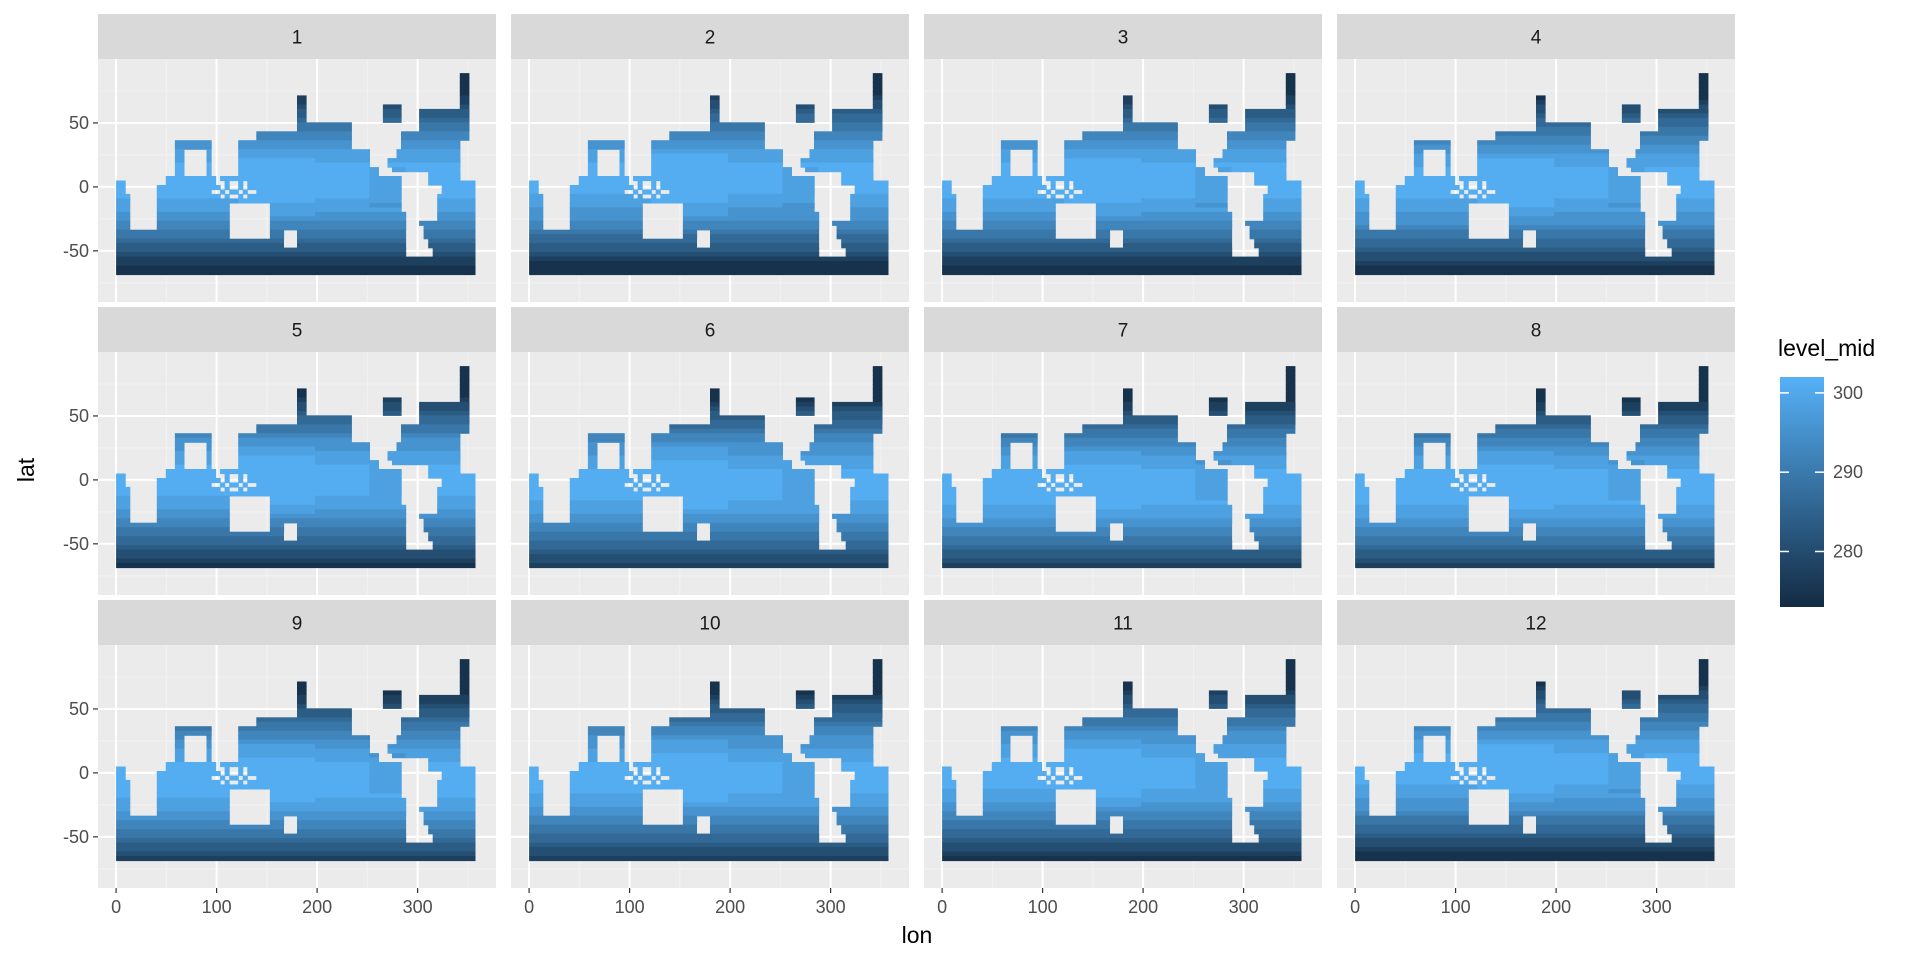  What do you see at coordinates (1535, 467) in the screenshot?
I see `temperature-raster` at bounding box center [1535, 467].